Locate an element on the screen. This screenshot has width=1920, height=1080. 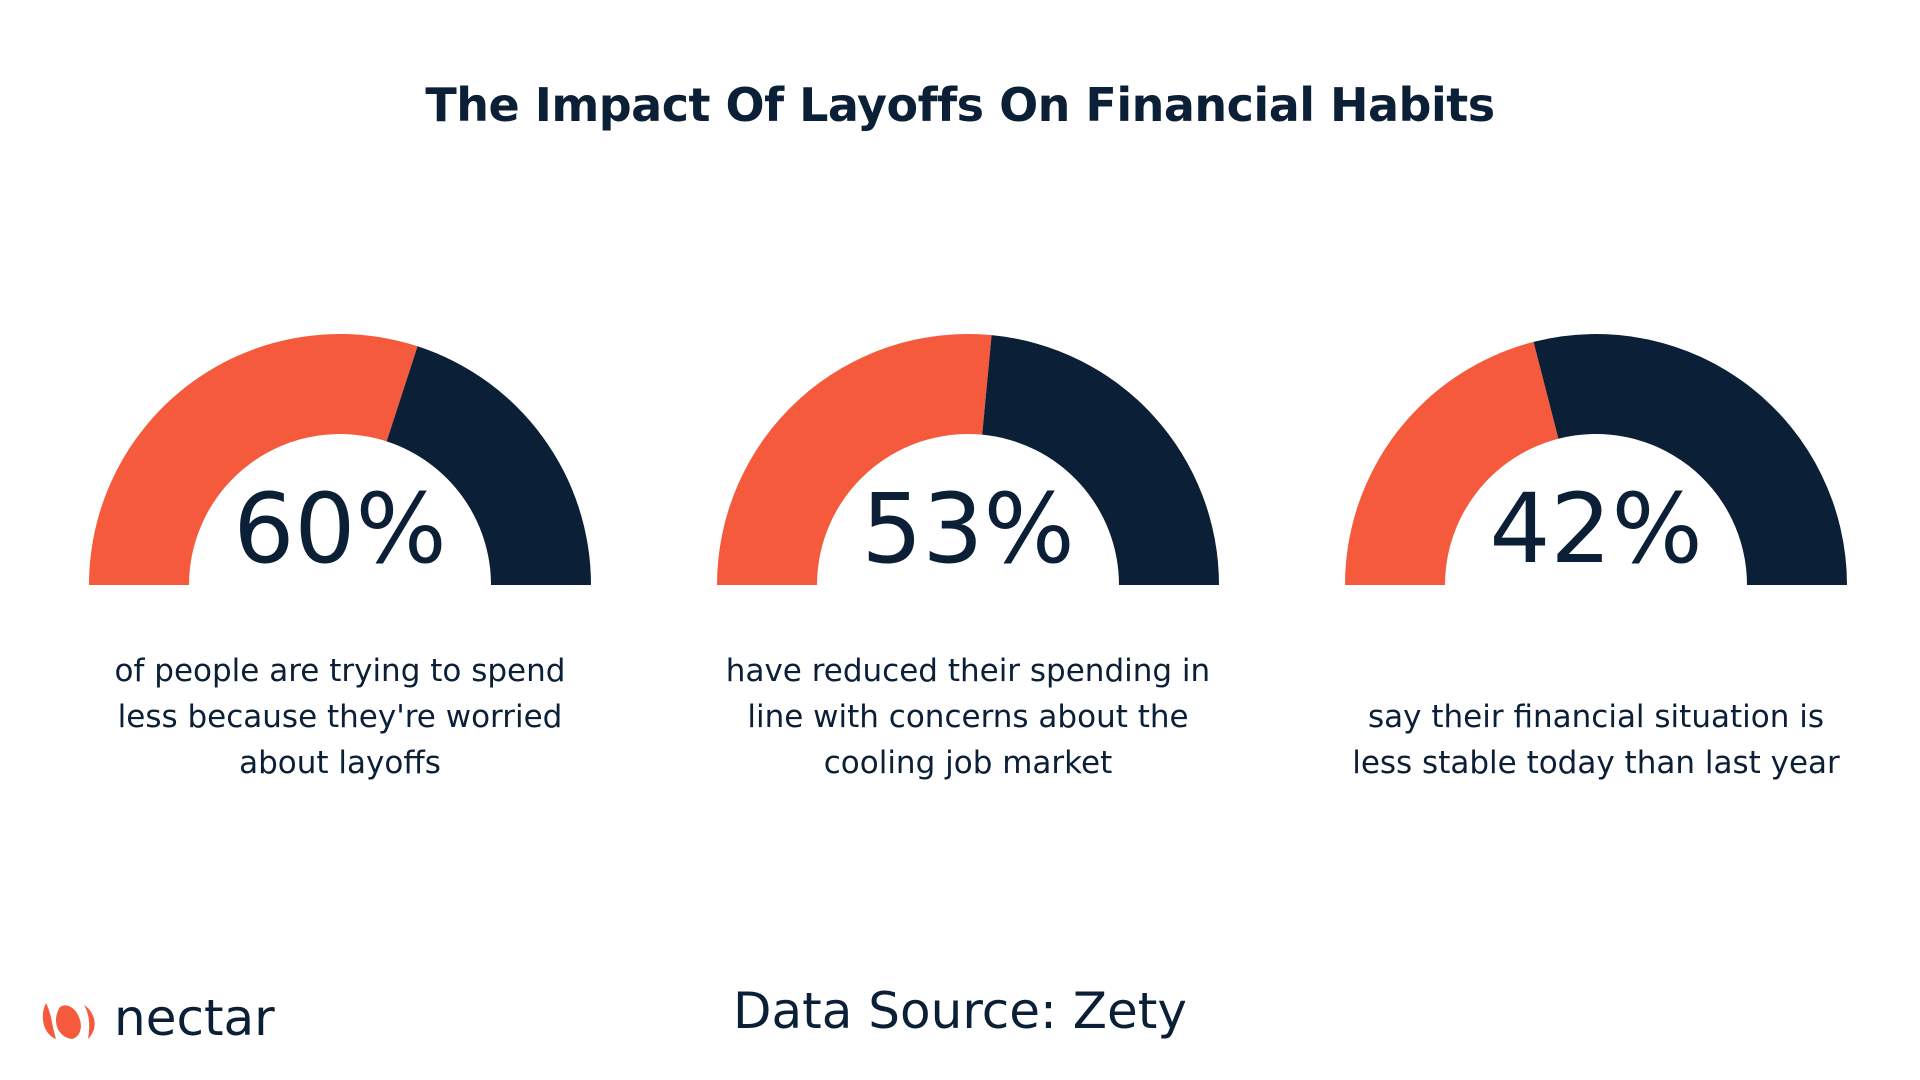
data-source: Data Source: Zety is located at coordinates (960, 1011).